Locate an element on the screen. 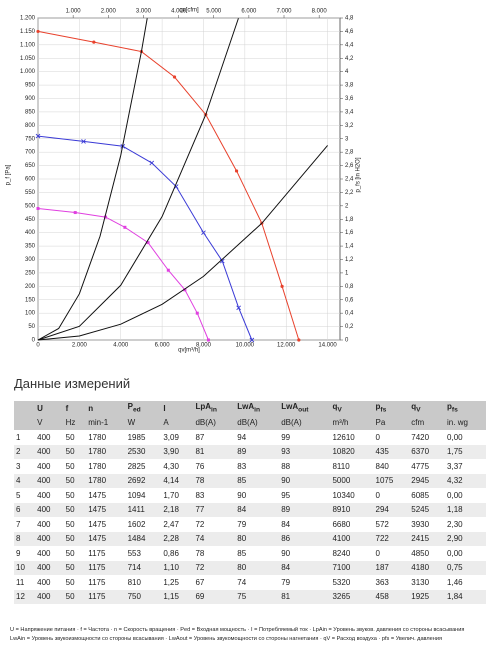 This screenshot has height=650, width=500. x-tick-label: 6.000 is located at coordinates (163, 346).